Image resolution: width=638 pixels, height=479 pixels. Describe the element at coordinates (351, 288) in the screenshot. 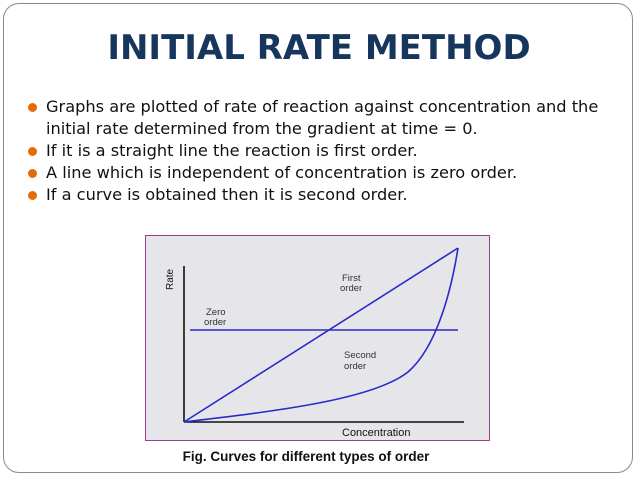

I see `first-order-label: order` at that location.